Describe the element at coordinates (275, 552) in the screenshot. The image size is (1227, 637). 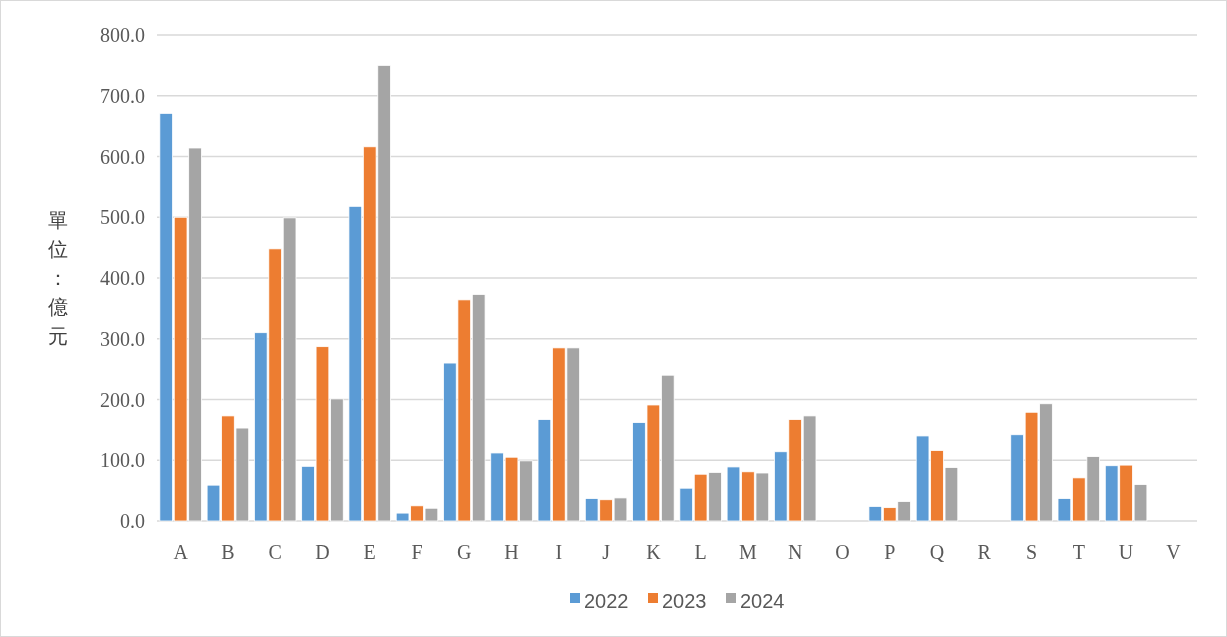
I see `x-tick-label: C` at that location.